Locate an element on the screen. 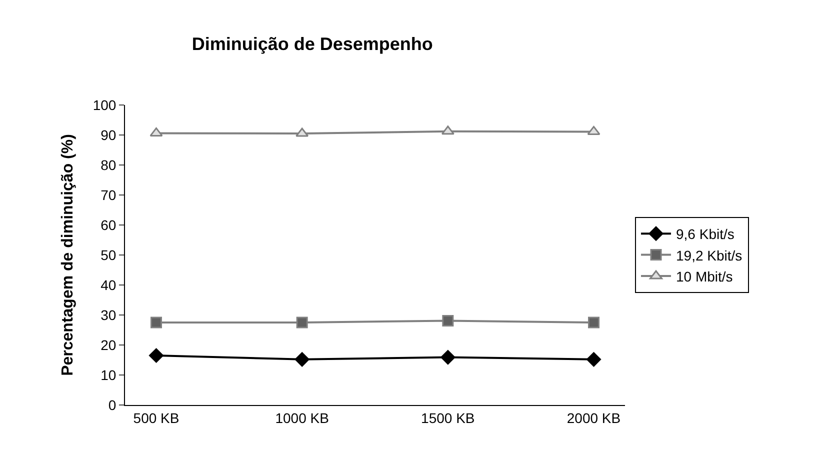 This screenshot has height=470, width=822. legend-label: 9,6 Kbit/s is located at coordinates (705, 234).